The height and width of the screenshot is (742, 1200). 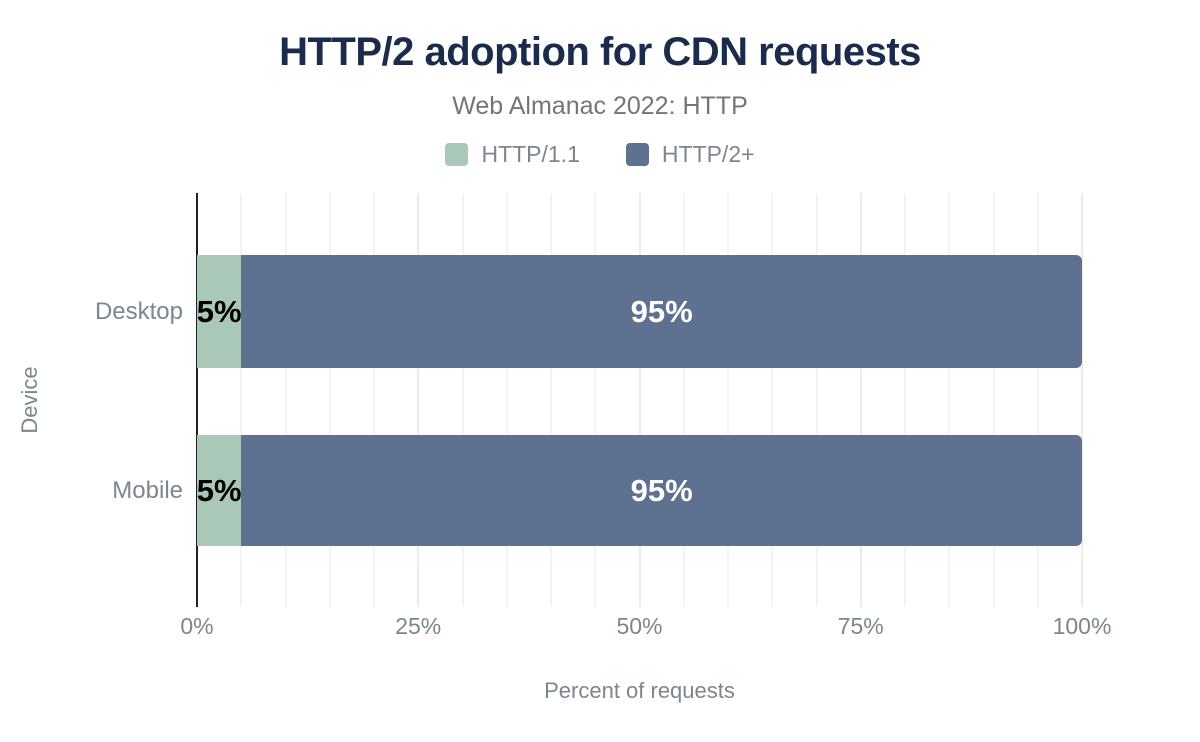 What do you see at coordinates (418, 626) in the screenshot?
I see `x-tick-25pct: 25%` at bounding box center [418, 626].